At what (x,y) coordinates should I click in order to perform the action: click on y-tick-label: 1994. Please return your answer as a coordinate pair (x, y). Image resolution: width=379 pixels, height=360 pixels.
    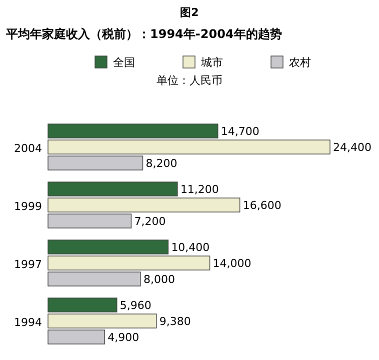
    Looking at the image, I should click on (28, 322).